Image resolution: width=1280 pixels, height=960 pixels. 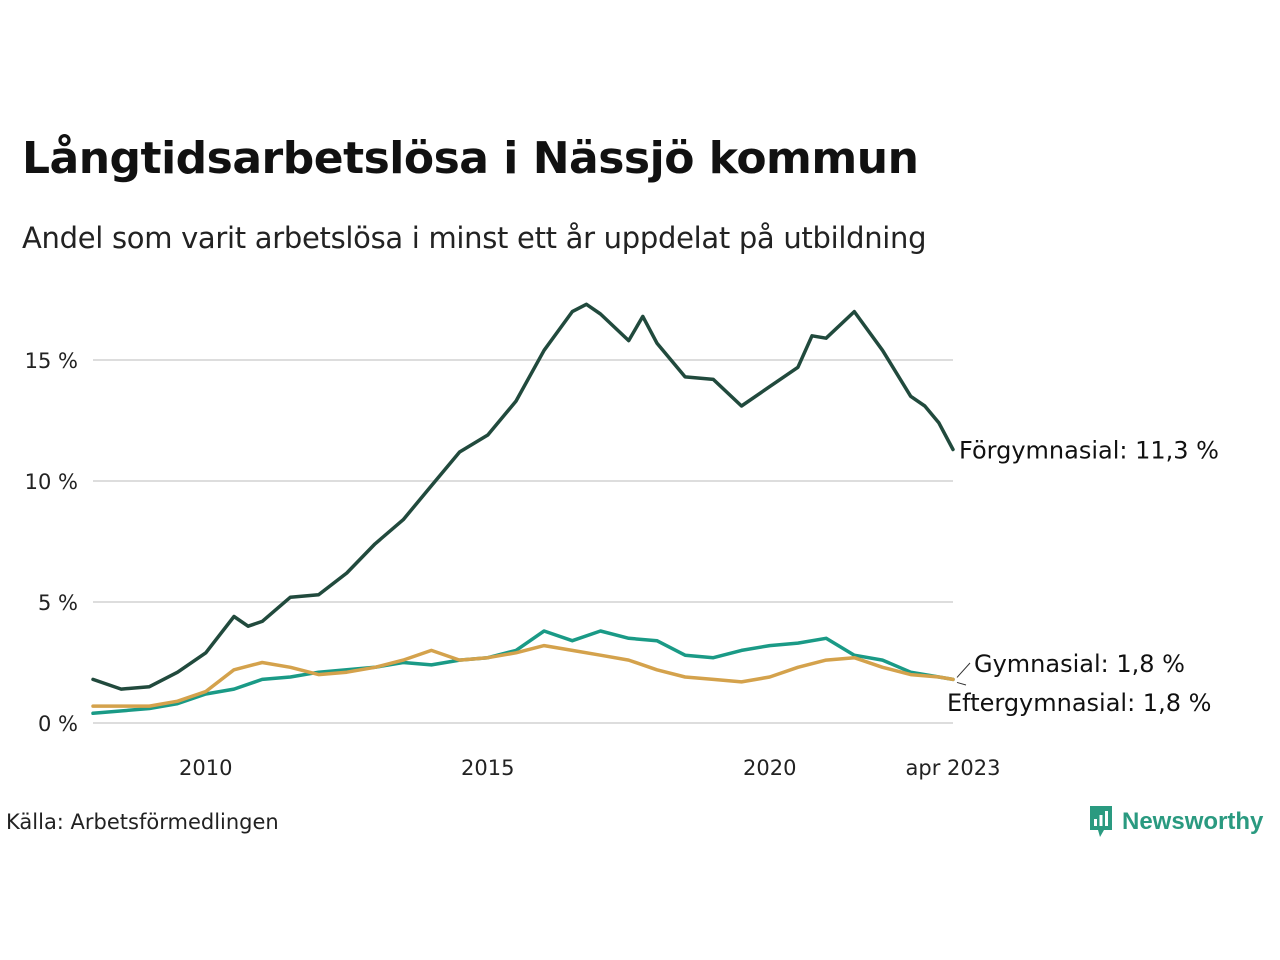 What do you see at coordinates (961, 683) in the screenshot?
I see `leader-line-eftergymnasial` at bounding box center [961, 683].